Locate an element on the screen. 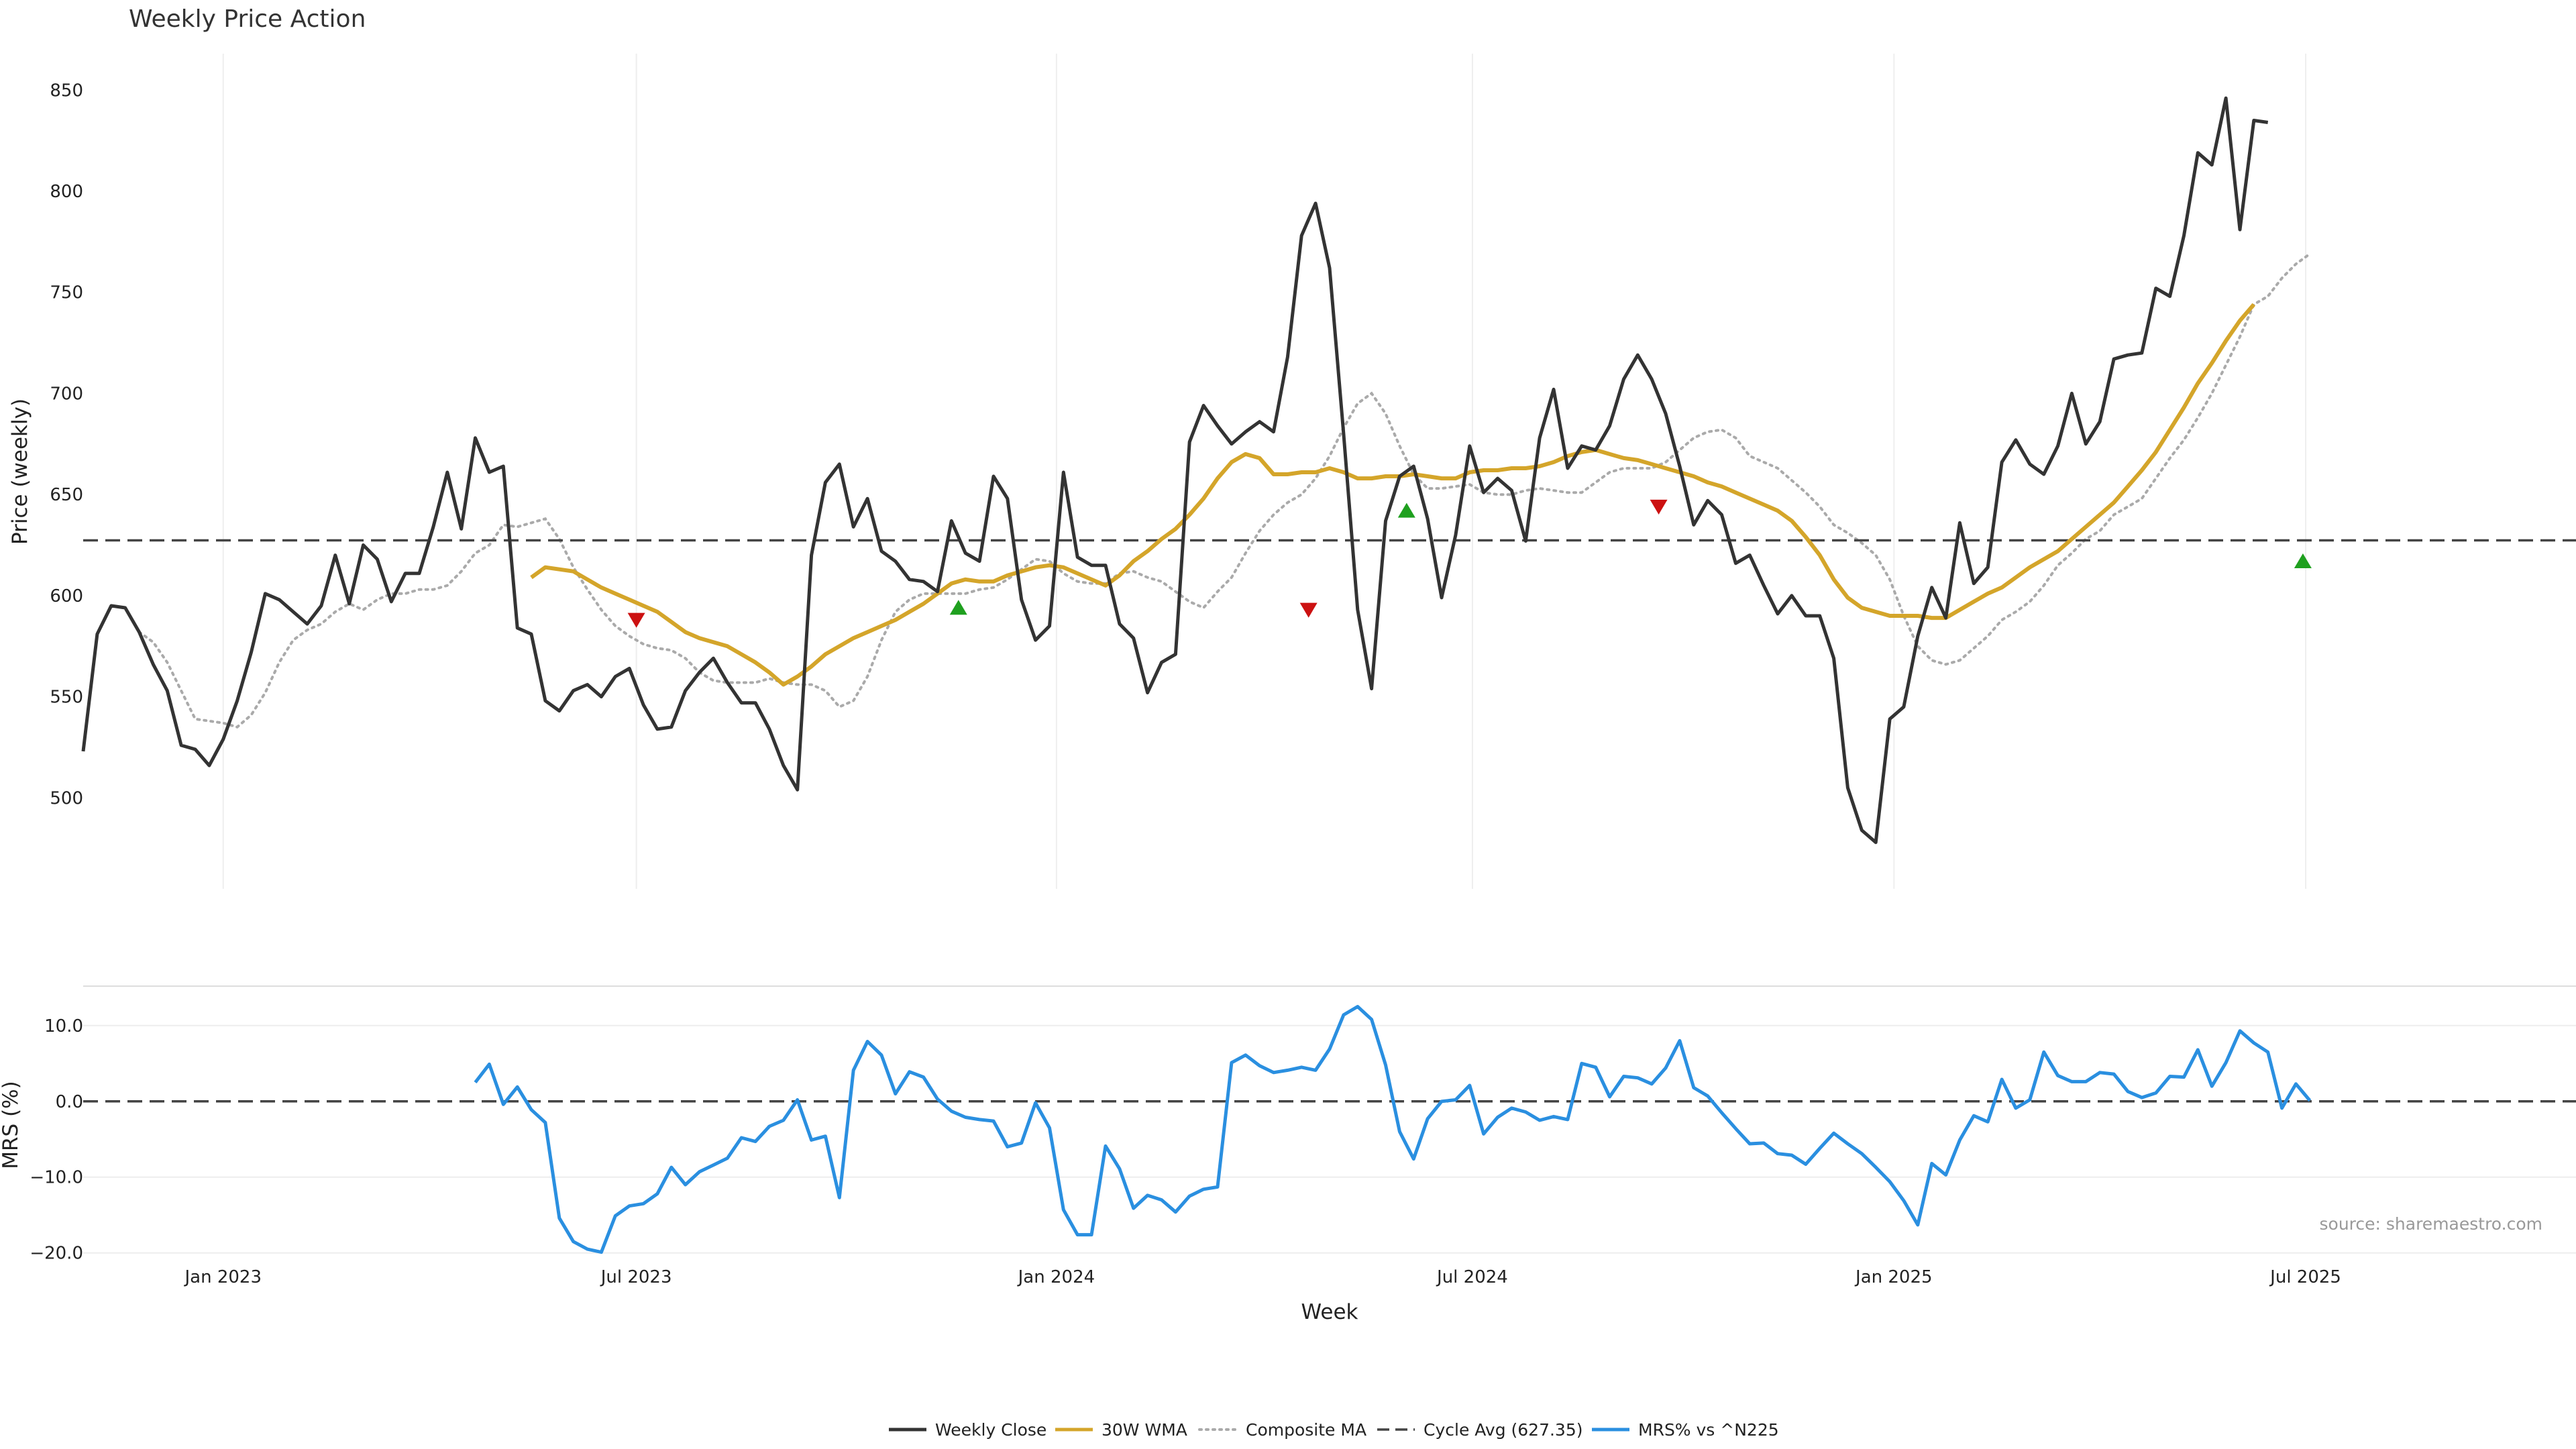 This screenshot has height=1449, width=2576. mrs-y-ticks: −20.0 −10.0 0.0 10.0 is located at coordinates (56, 1140).